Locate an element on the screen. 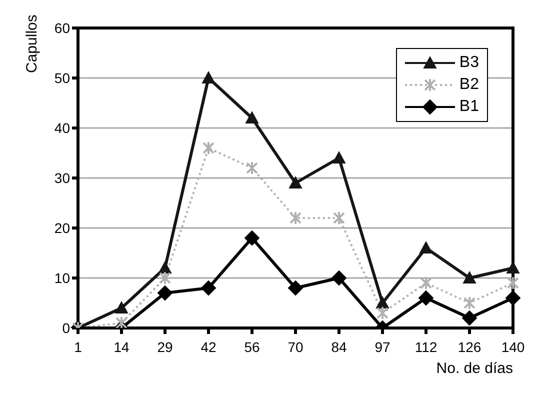  x-tick-label: 56 is located at coordinates (252, 346).